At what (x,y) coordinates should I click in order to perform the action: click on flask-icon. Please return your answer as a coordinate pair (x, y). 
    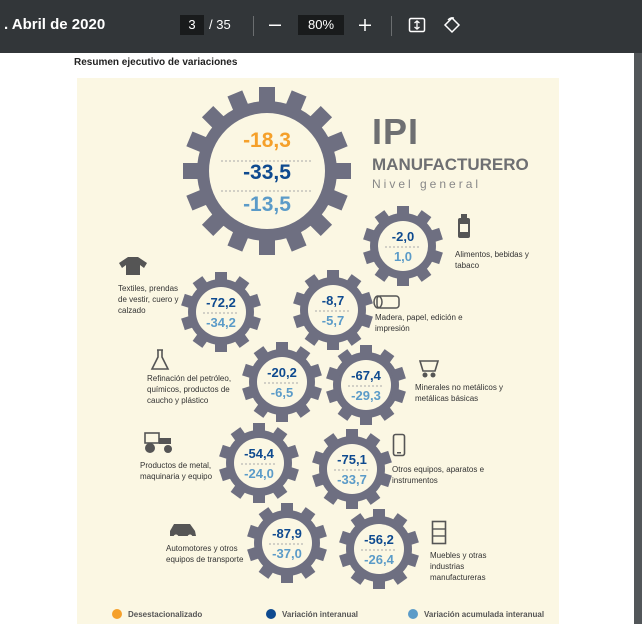
    Looking at the image, I should click on (160, 359).